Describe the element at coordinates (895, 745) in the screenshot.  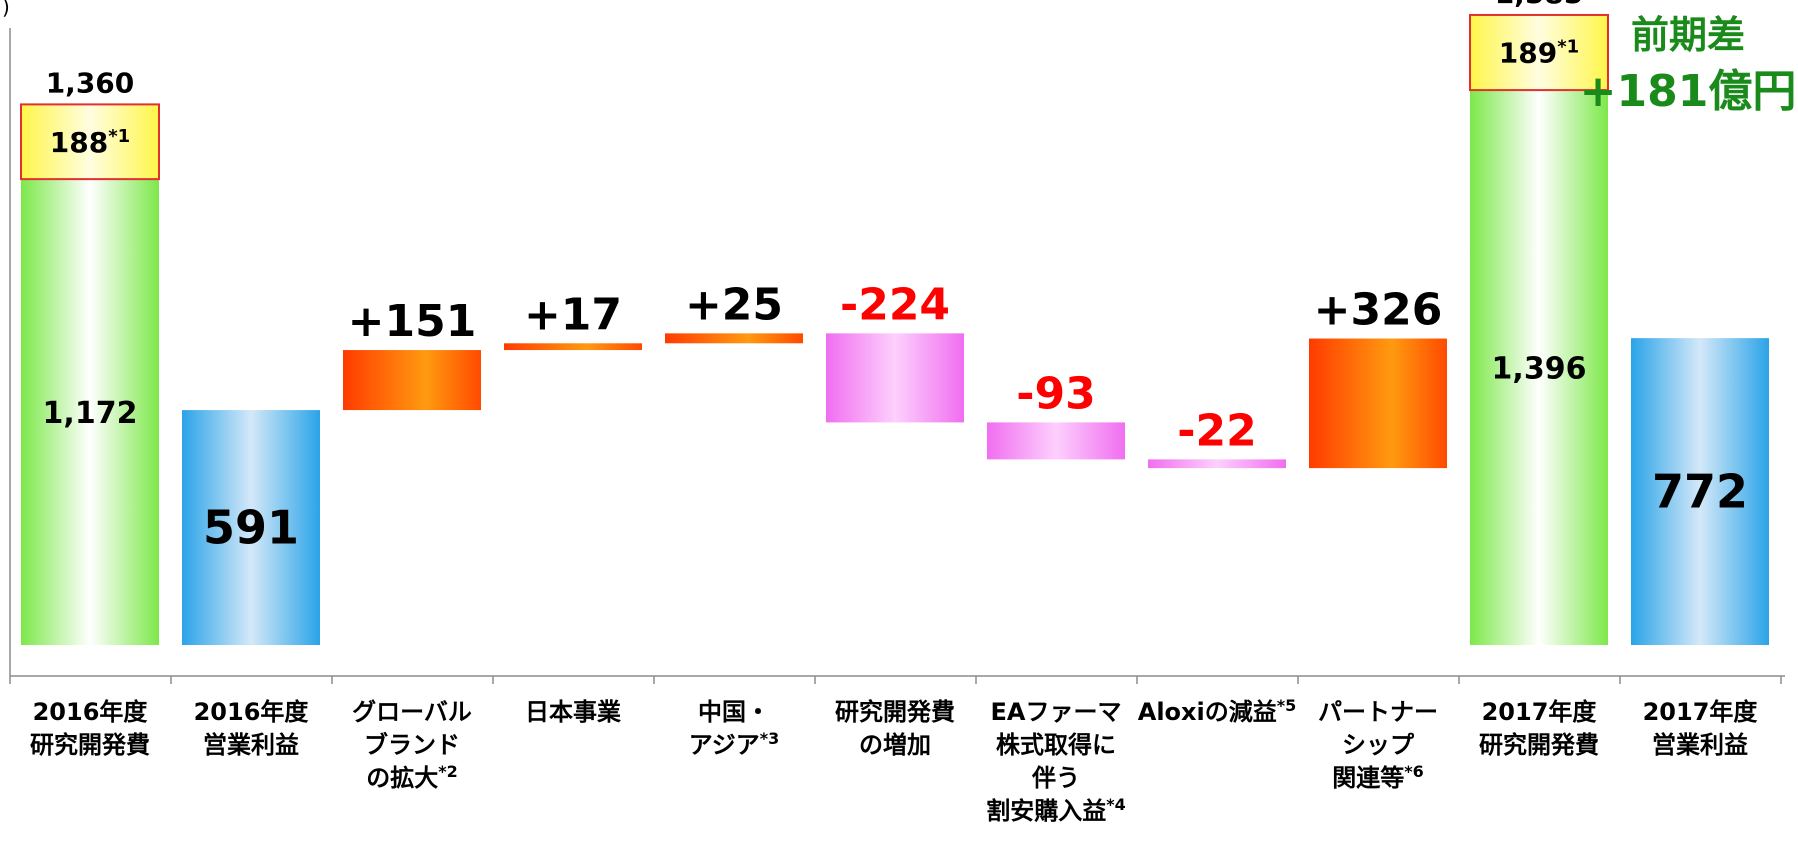
I see `category-label: の増加` at that location.